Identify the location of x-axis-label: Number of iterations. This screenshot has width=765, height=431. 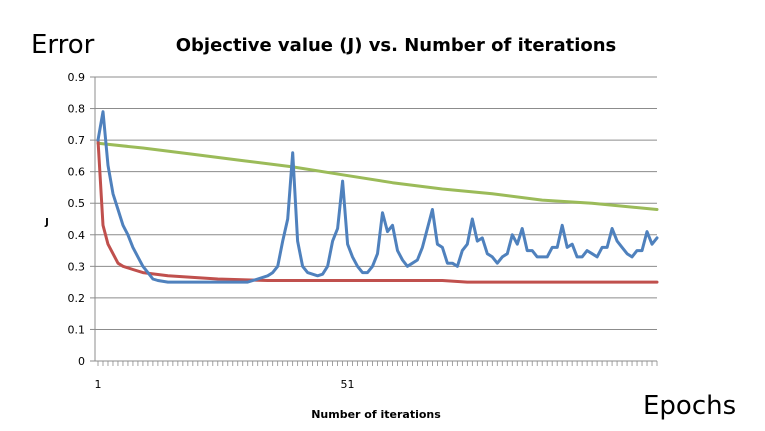
(376, 414).